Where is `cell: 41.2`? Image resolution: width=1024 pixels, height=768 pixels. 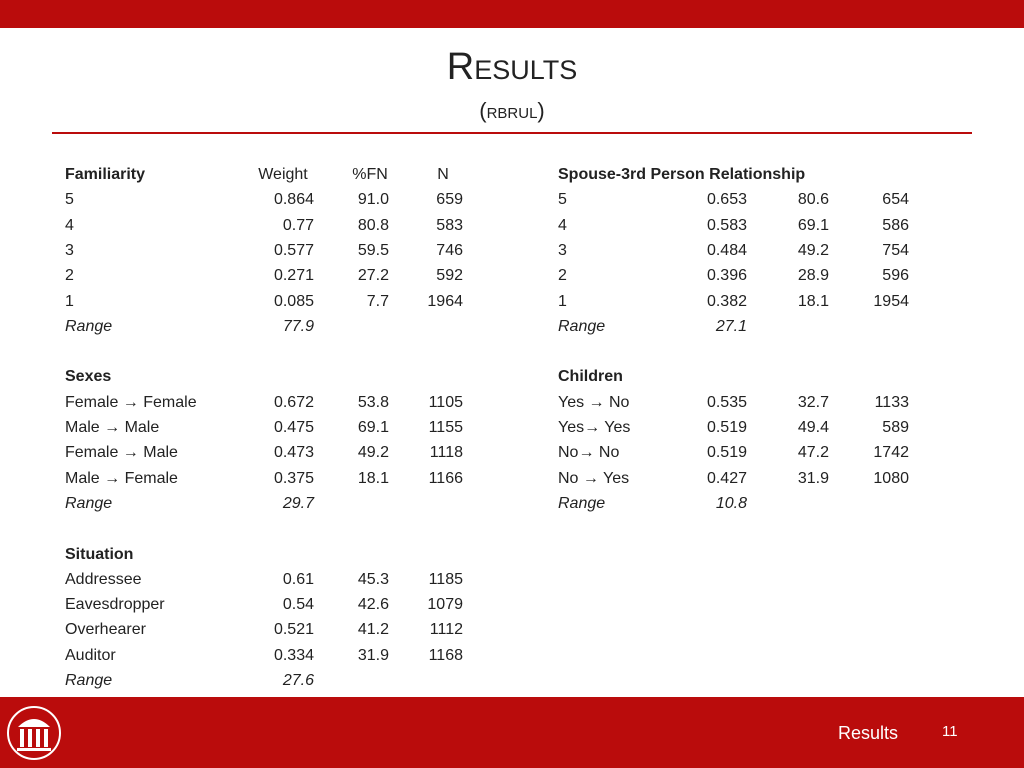 cell: 41.2 is located at coordinates (373, 630).